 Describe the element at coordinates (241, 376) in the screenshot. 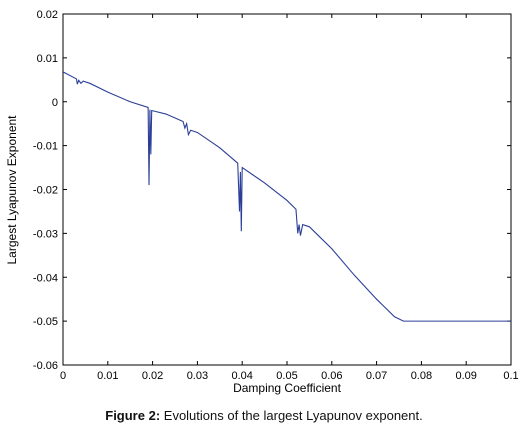

I see `x-tick-label: 0.04` at that location.